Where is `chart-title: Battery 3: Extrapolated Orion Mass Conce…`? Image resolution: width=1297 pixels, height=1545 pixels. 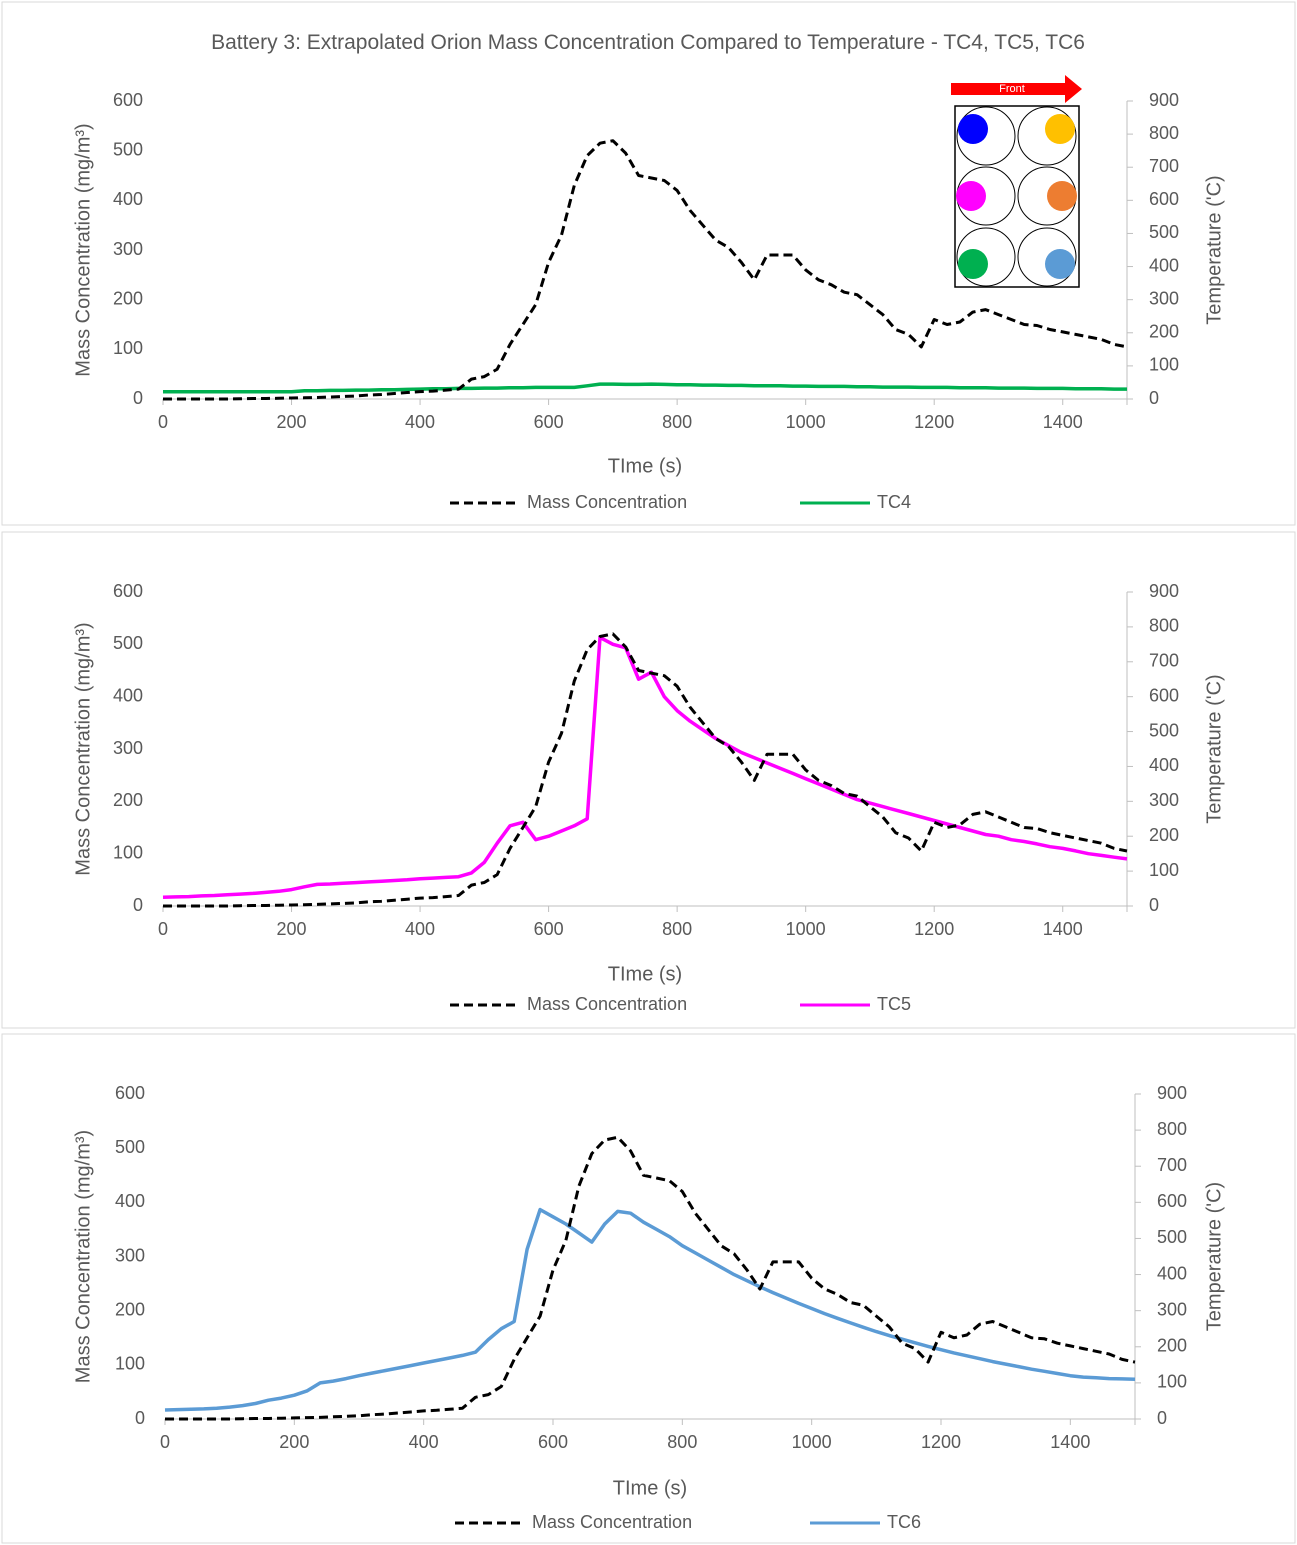 chart-title: Battery 3: Extrapolated Orion Mass Conce… is located at coordinates (648, 42).